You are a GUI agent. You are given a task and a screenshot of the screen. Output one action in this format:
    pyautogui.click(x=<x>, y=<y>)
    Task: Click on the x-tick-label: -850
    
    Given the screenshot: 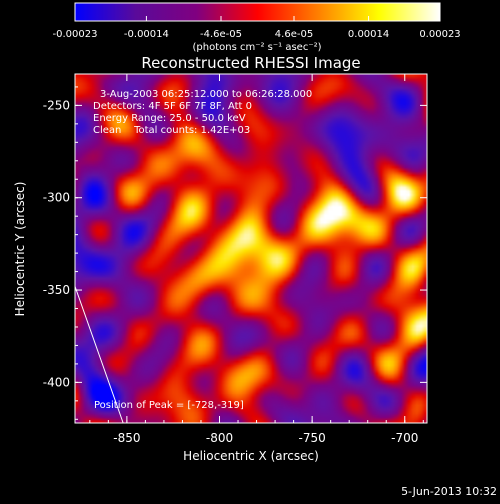 What is the action you would take?
    pyautogui.click(x=126, y=438)
    